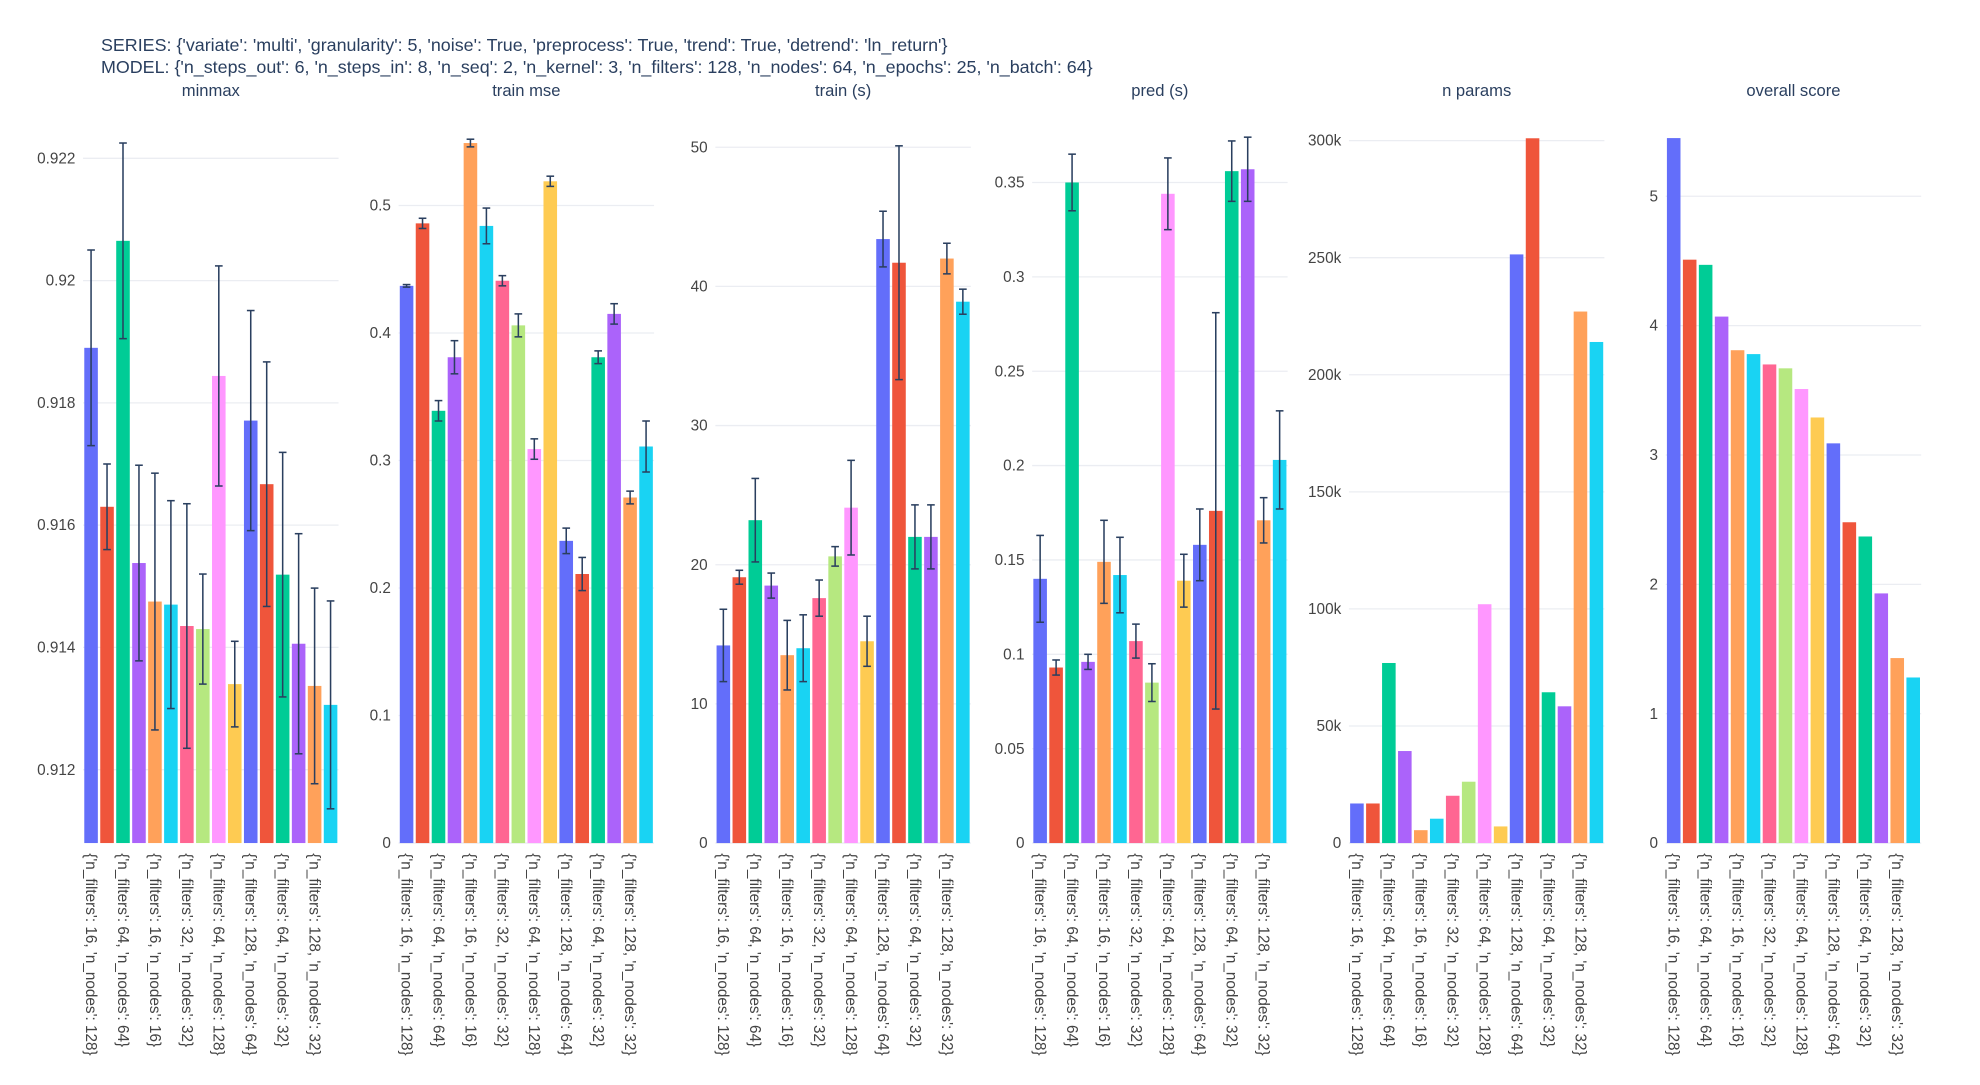 This screenshot has width=1980, height=1085. I want to click on y-tick-label: 0.35, so click(1010, 183).